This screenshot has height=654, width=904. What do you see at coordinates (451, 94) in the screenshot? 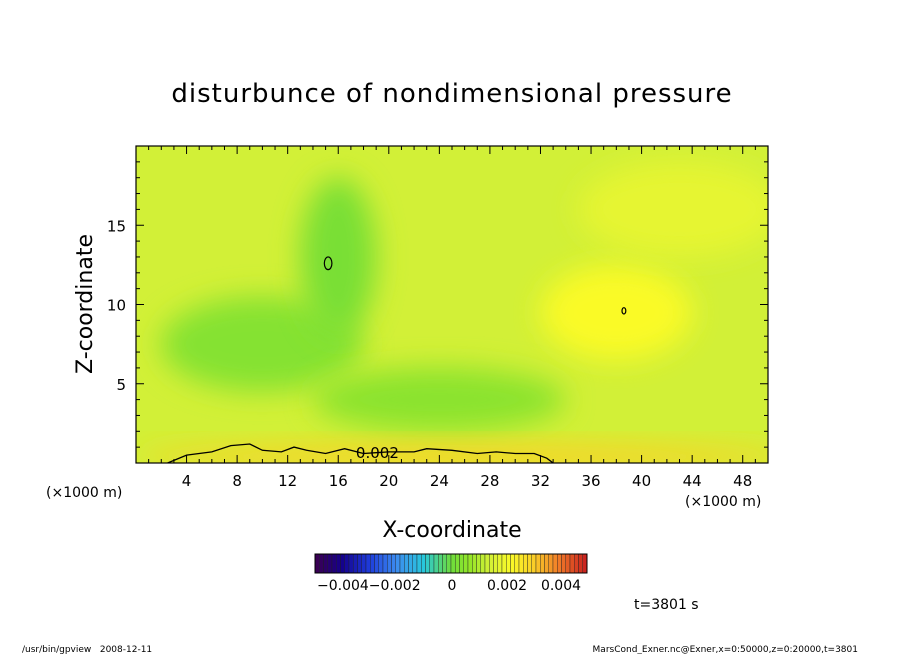
I see `chart-title: disturbunce of nondimensional pressure` at bounding box center [451, 94].